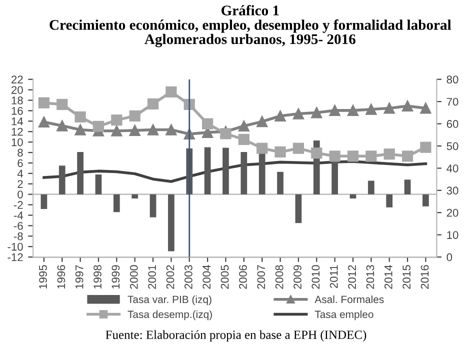  I want to click on x-tick-label: 2002, so click(170, 277).